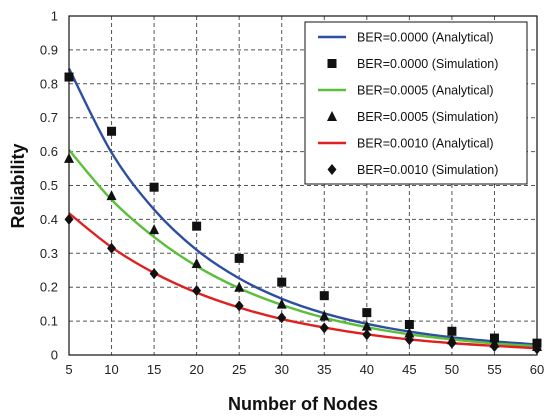 The height and width of the screenshot is (418, 550). I want to click on legend-label: BER=0.0005 (Analytical), so click(425, 91).